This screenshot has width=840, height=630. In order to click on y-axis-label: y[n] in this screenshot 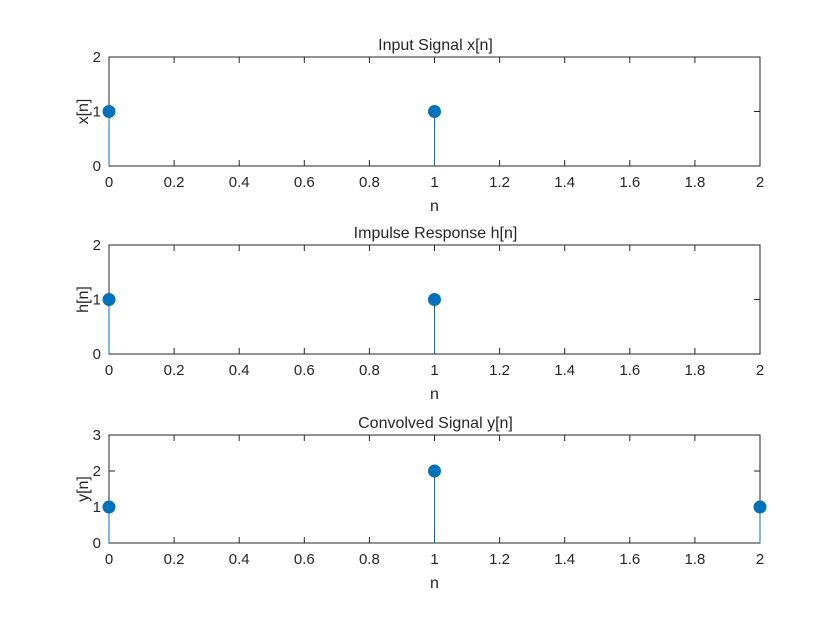, I will do `click(83, 489)`.